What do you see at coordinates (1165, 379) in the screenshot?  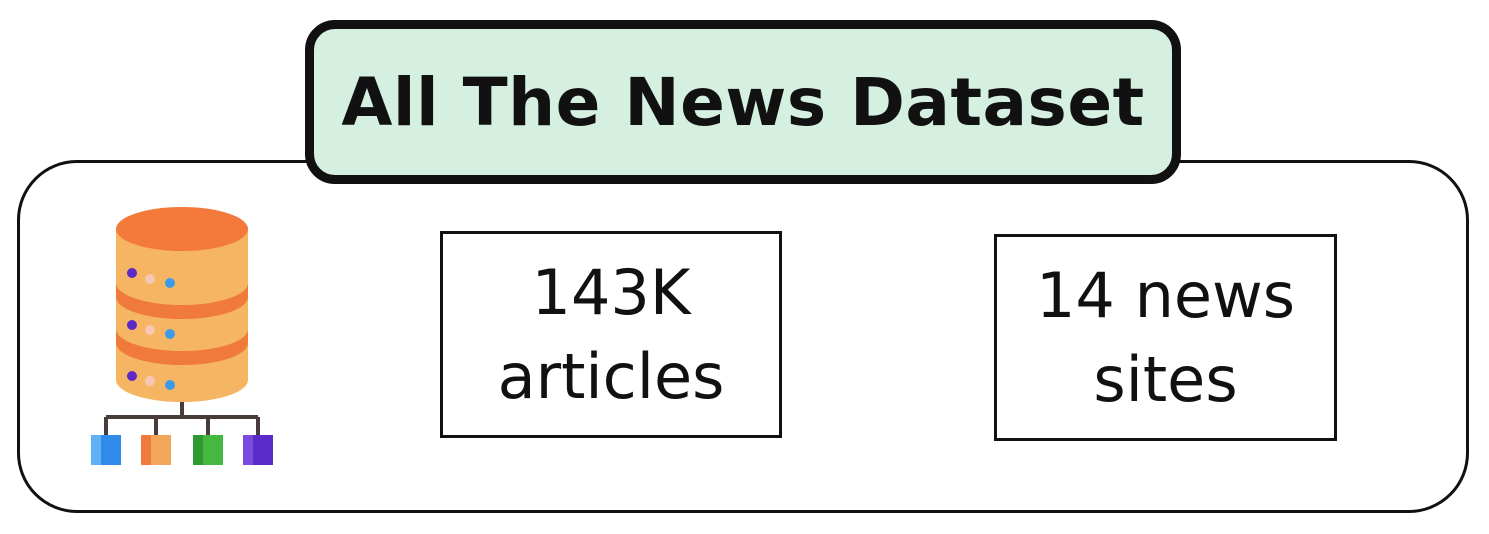 I see `stat-sites-label: sites` at bounding box center [1165, 379].